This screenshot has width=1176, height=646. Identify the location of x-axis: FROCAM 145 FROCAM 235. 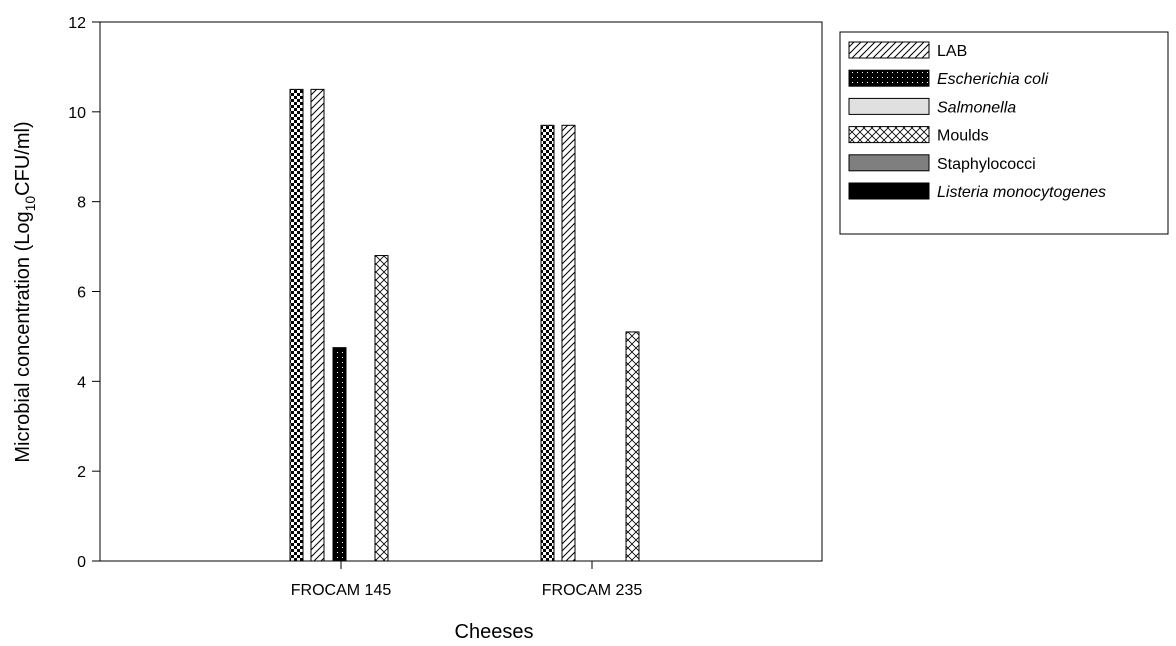
(467, 580).